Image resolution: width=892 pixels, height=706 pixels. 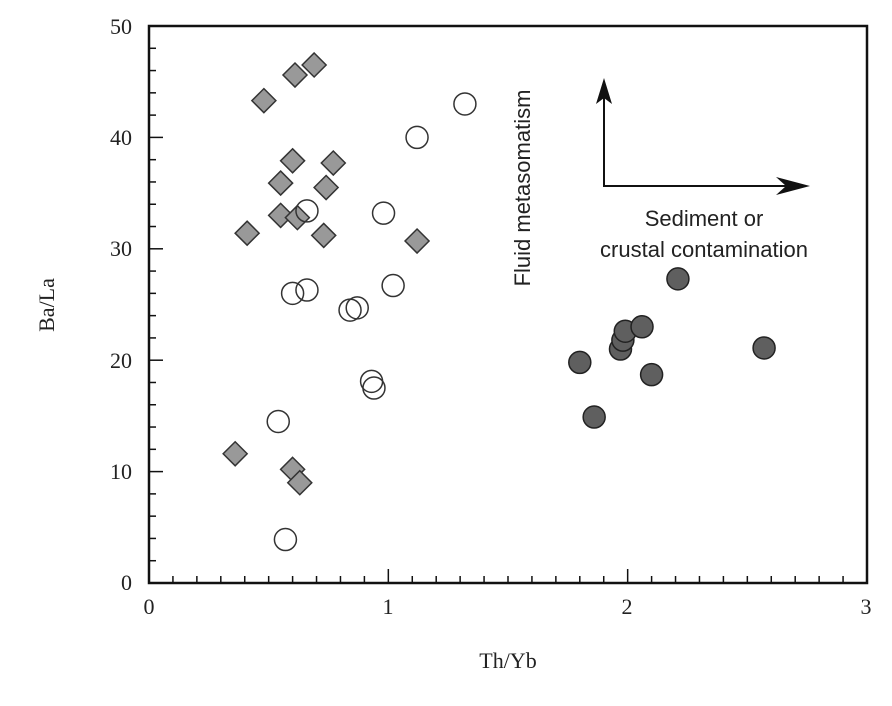 What do you see at coordinates (121, 26) in the screenshot?
I see `y-tick-label: 50` at bounding box center [121, 26].